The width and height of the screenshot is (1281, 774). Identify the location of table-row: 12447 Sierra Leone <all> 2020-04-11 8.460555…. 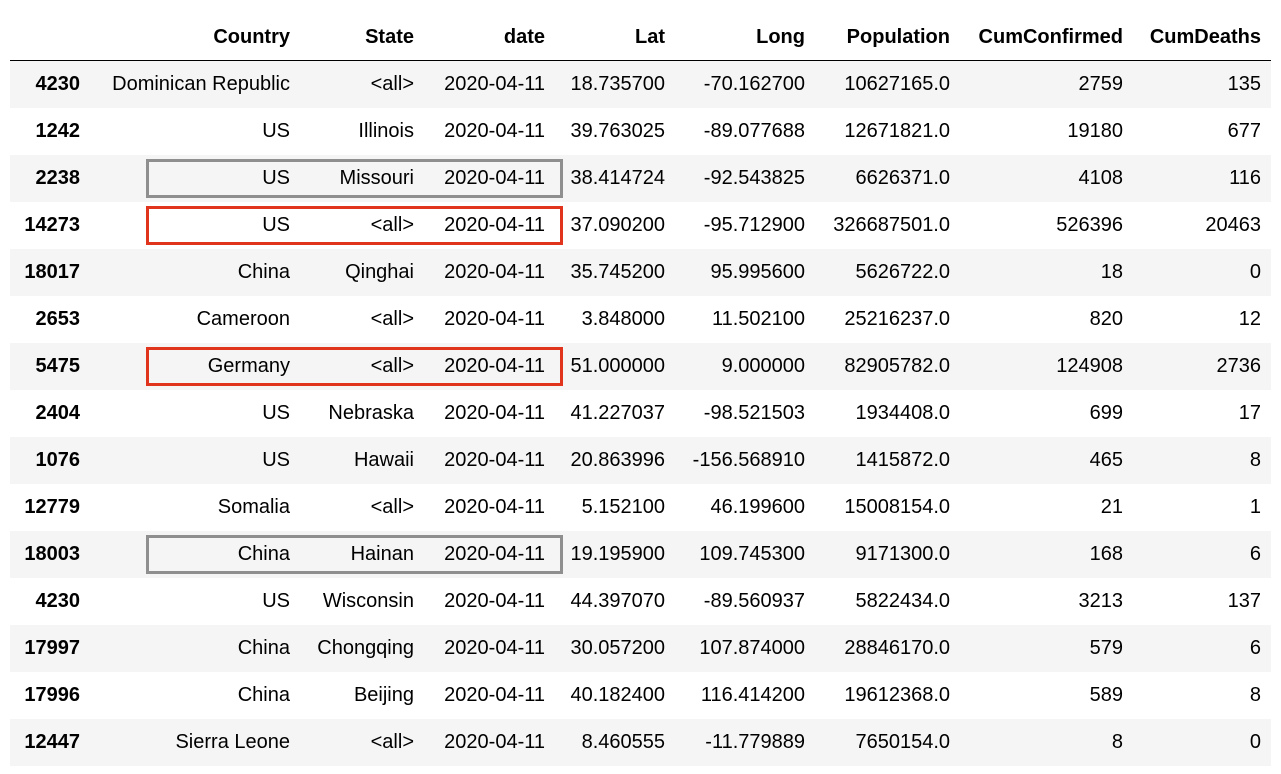
(640, 742).